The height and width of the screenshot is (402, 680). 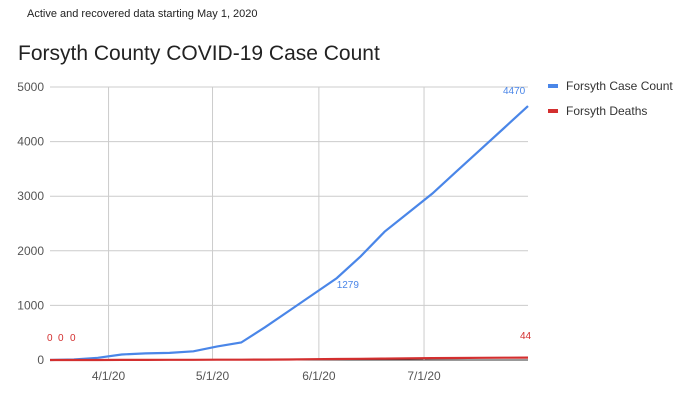 What do you see at coordinates (199, 53) in the screenshot?
I see `chart-title: Forsyth County COVID-19 Case Count` at bounding box center [199, 53].